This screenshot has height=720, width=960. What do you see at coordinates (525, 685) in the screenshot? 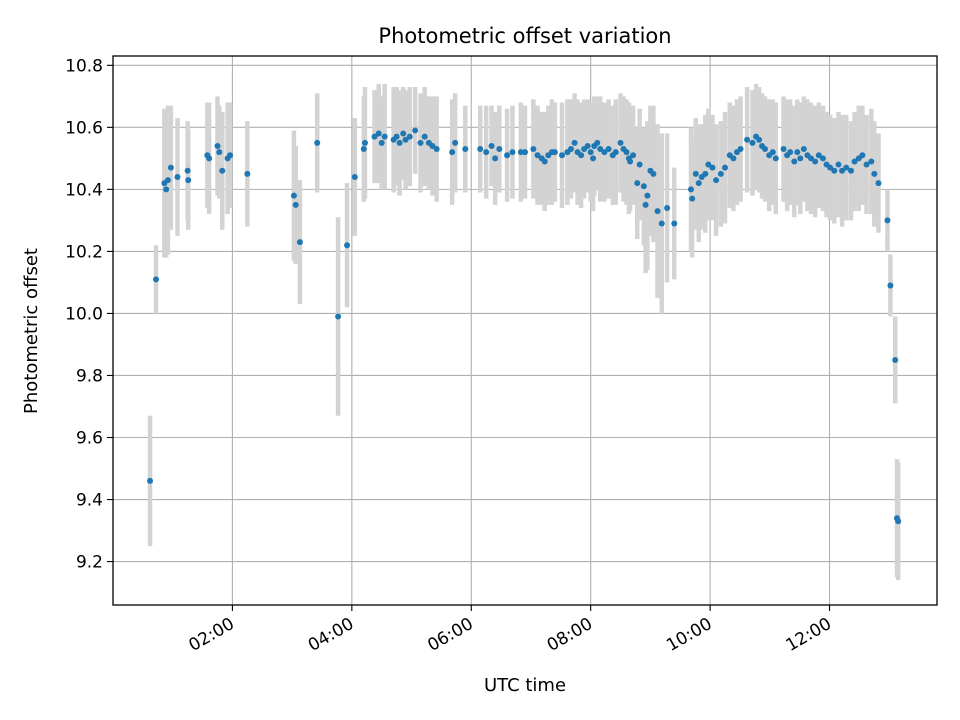
I see `x-axis-label: UTC time` at bounding box center [525, 685].